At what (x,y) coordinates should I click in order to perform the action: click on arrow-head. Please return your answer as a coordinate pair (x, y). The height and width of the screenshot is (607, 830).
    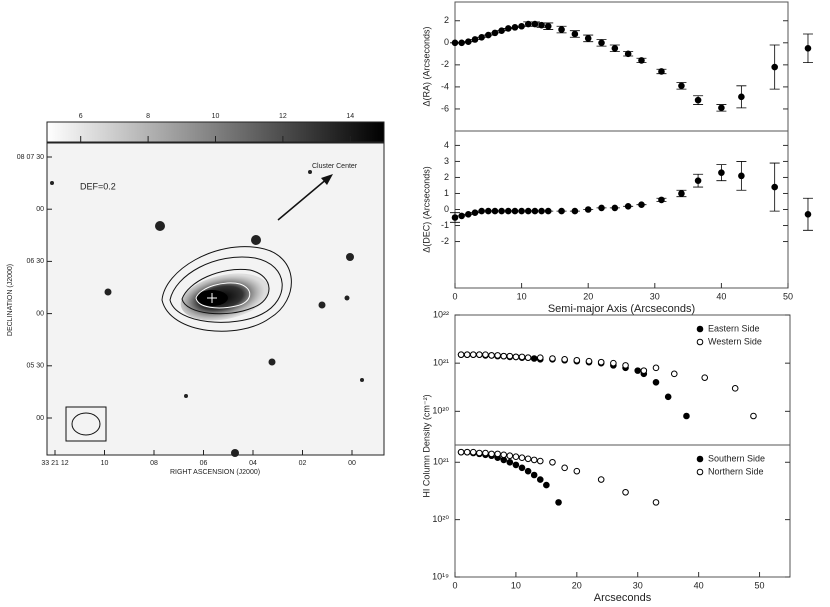
    Looking at the image, I should click on (327, 179).